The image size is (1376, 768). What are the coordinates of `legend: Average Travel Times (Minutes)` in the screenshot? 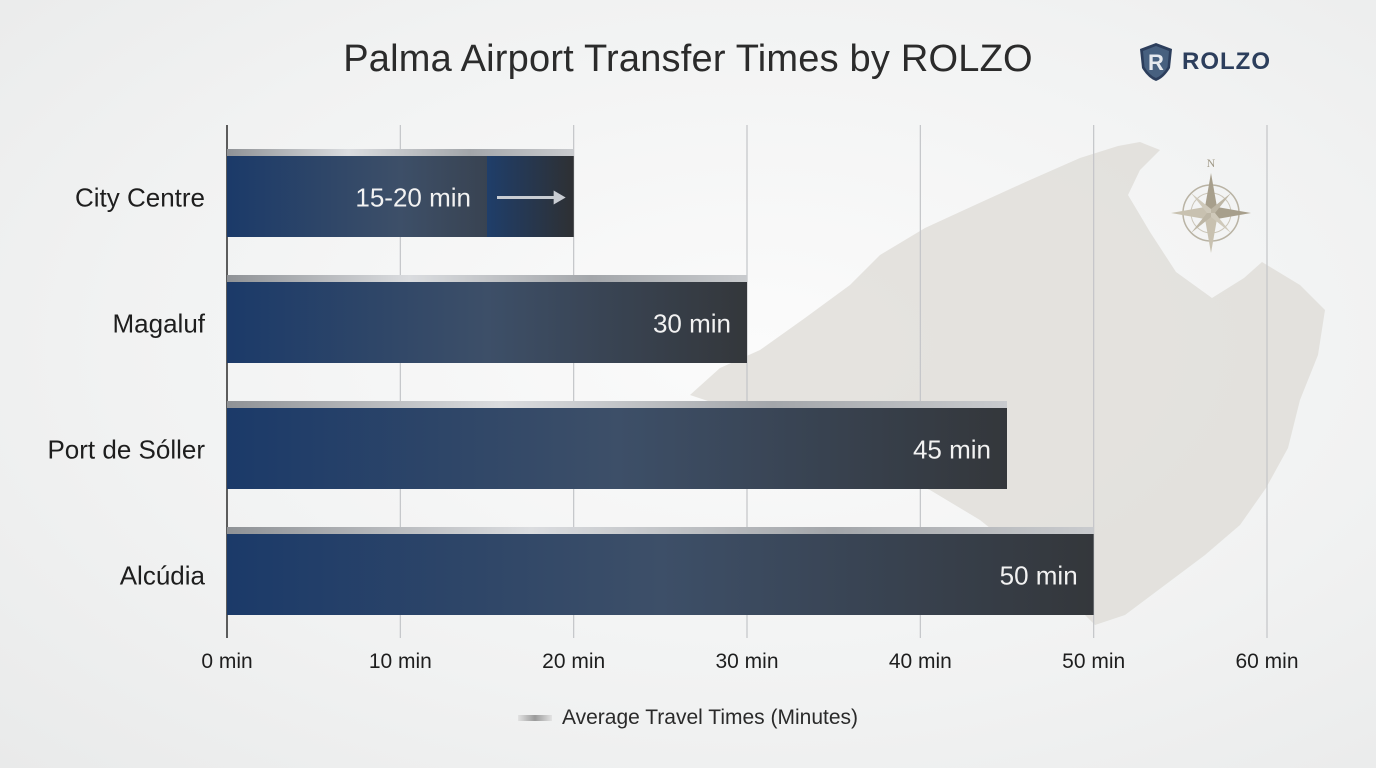 It's located at (688, 718).